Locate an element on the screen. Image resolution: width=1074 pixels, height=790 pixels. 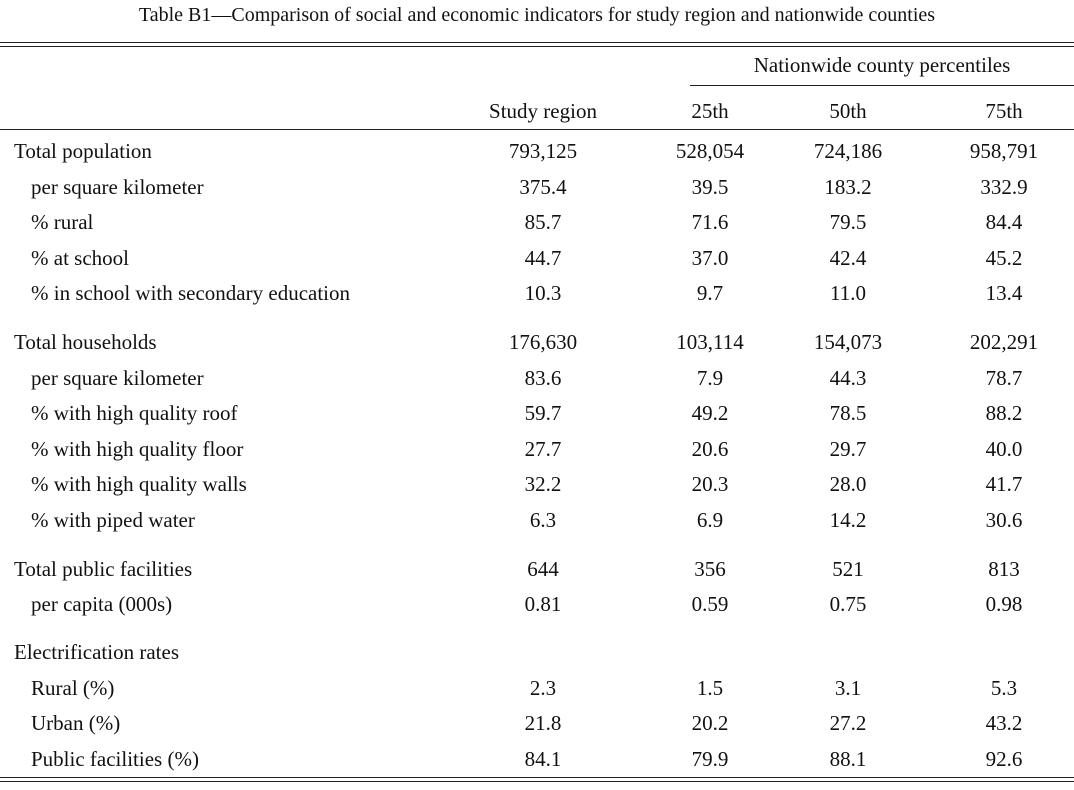
cell-p75: 78.7 is located at coordinates (1004, 378).